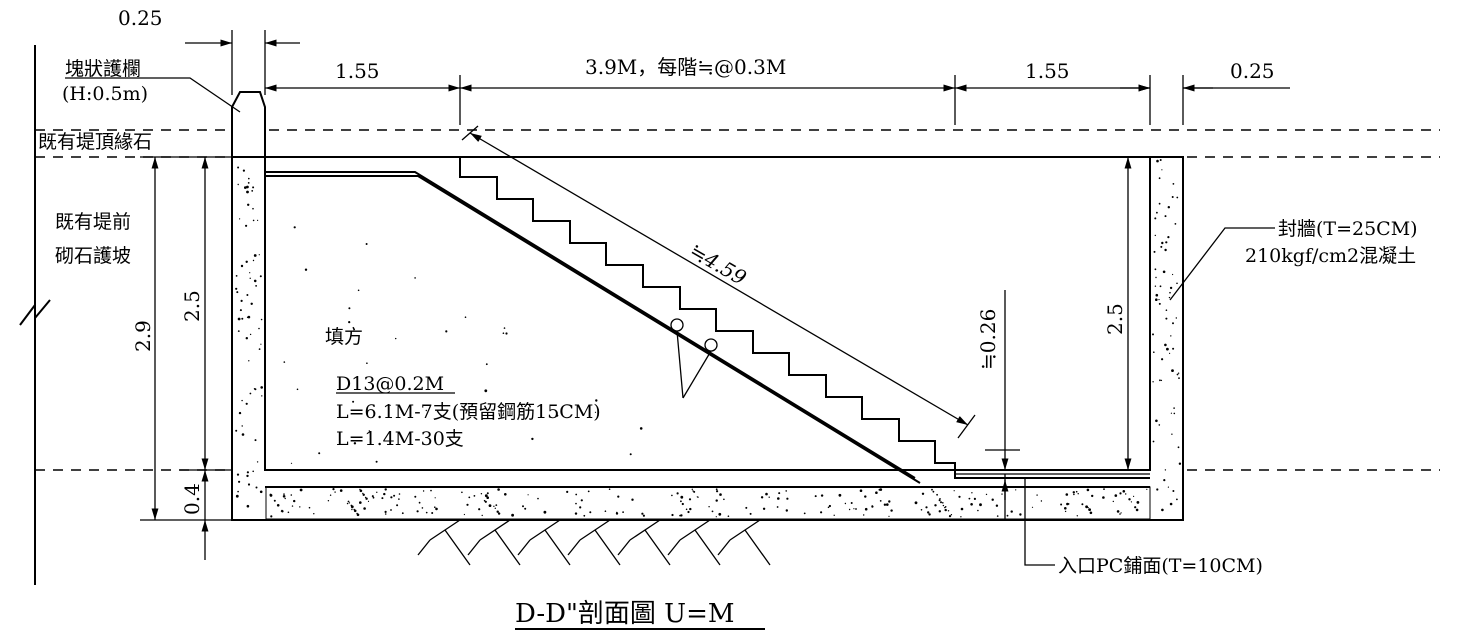 This screenshot has height=638, width=1463. I want to click on seal-wall-label-2: 210kgf/cm2混凝土, so click(1330, 256).